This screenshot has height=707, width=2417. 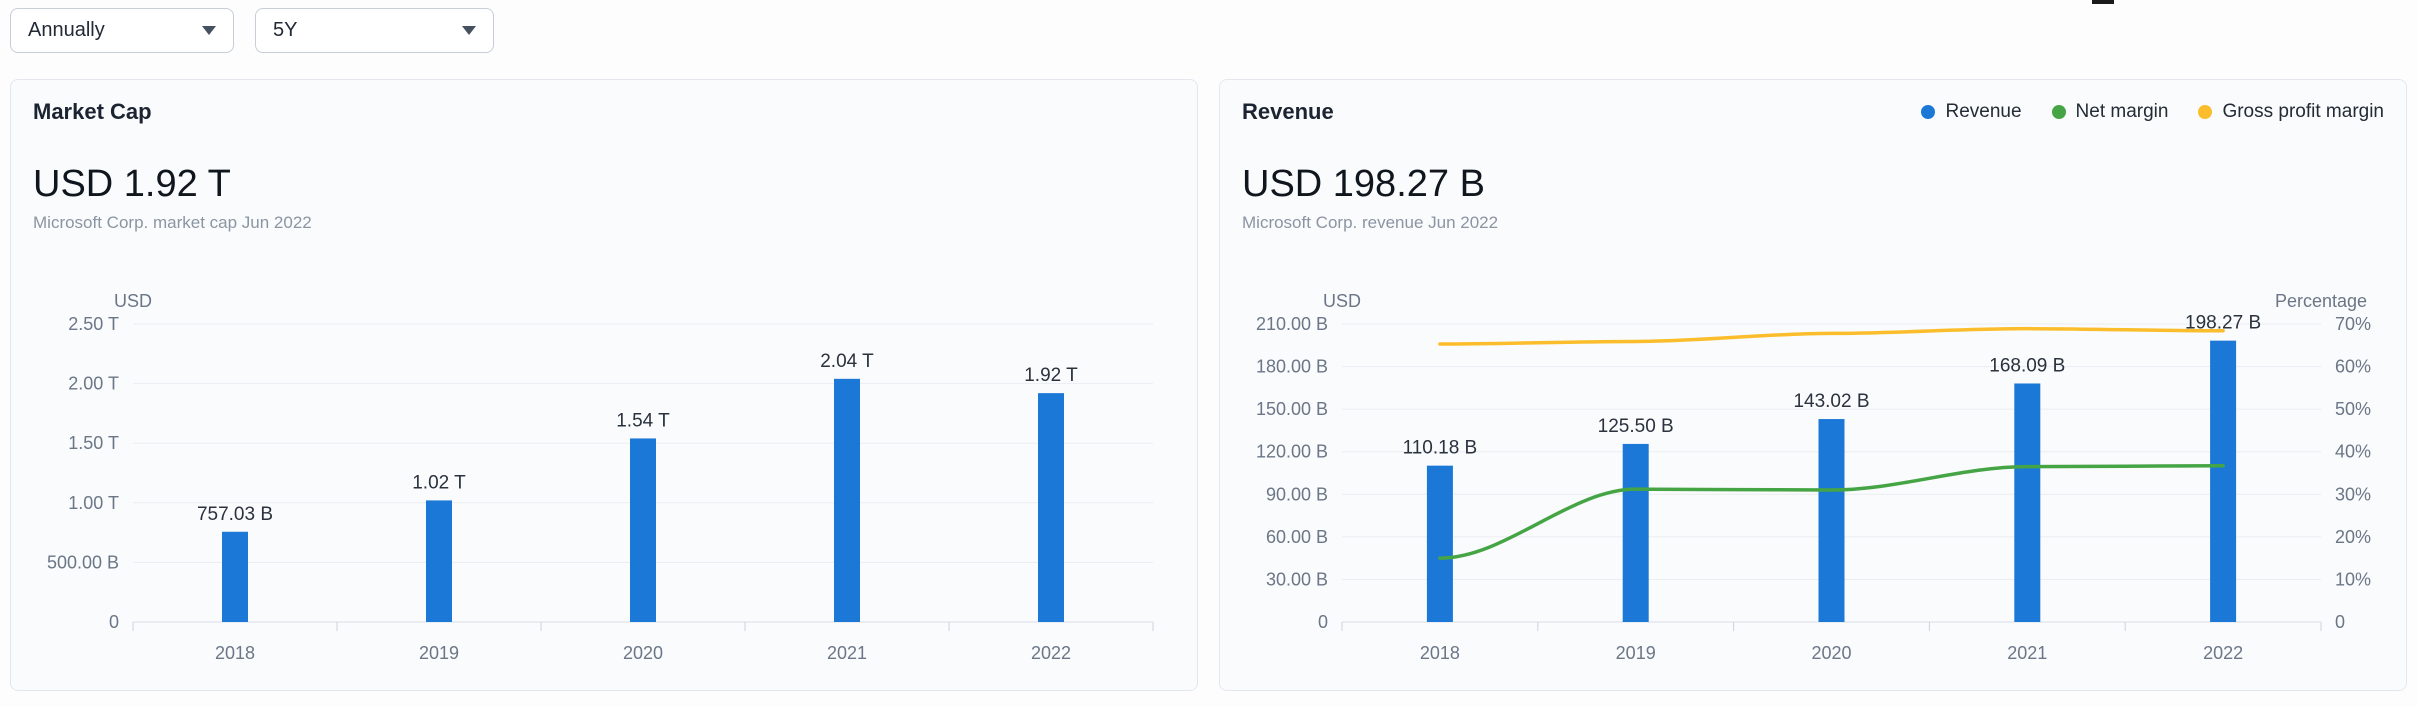 I want to click on revenue-bar-2021, so click(x=2027, y=502).